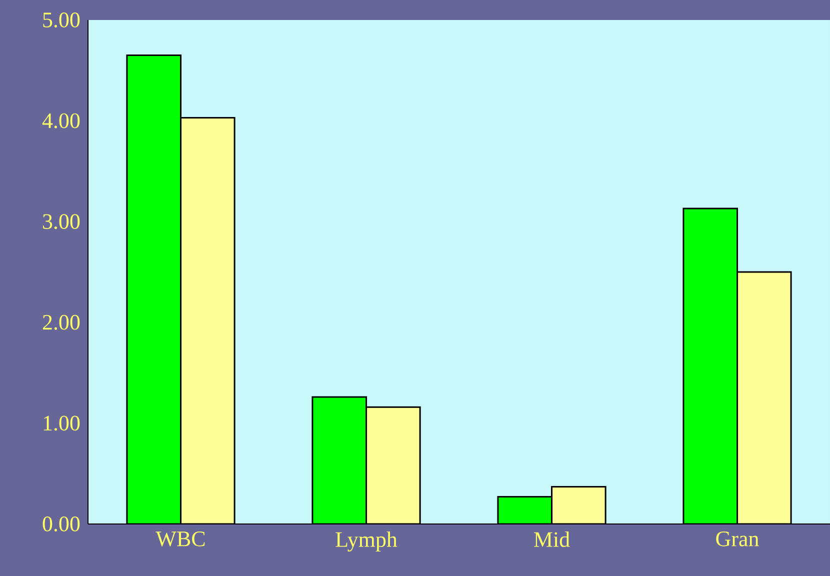  I want to click on y-tick-label: 1.00, so click(62, 423).